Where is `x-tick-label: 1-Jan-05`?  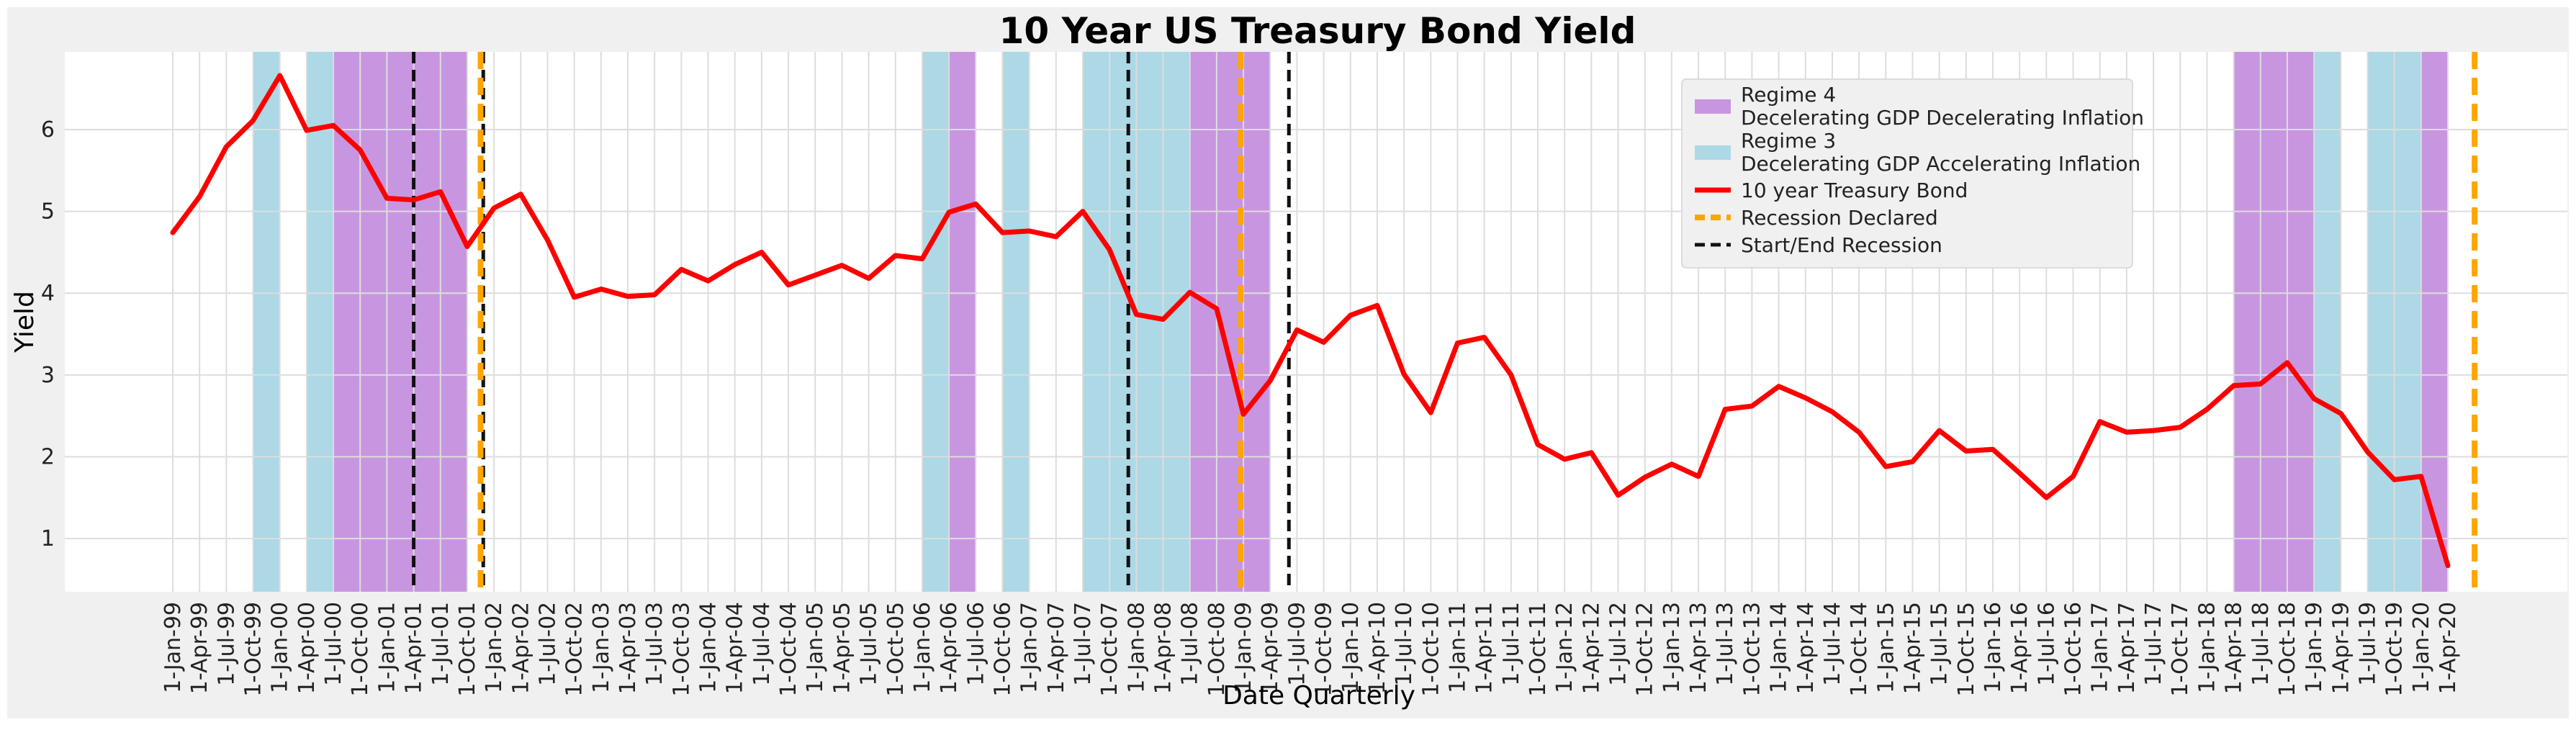 x-tick-label: 1-Jan-05 is located at coordinates (815, 648).